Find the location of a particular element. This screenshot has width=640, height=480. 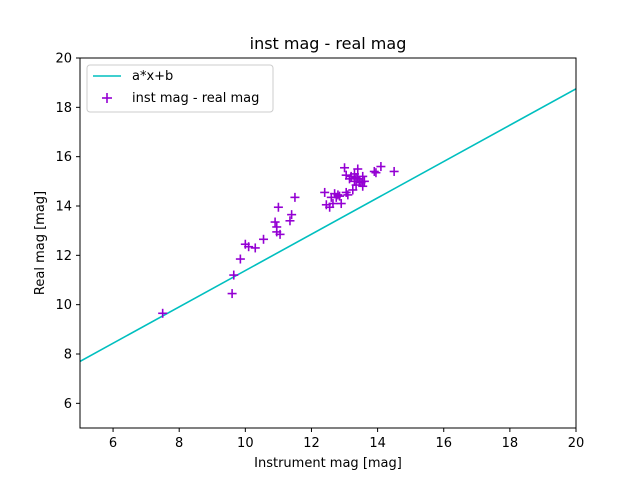

legend: a*x+b inst mag - real mag is located at coordinates (180, 88).